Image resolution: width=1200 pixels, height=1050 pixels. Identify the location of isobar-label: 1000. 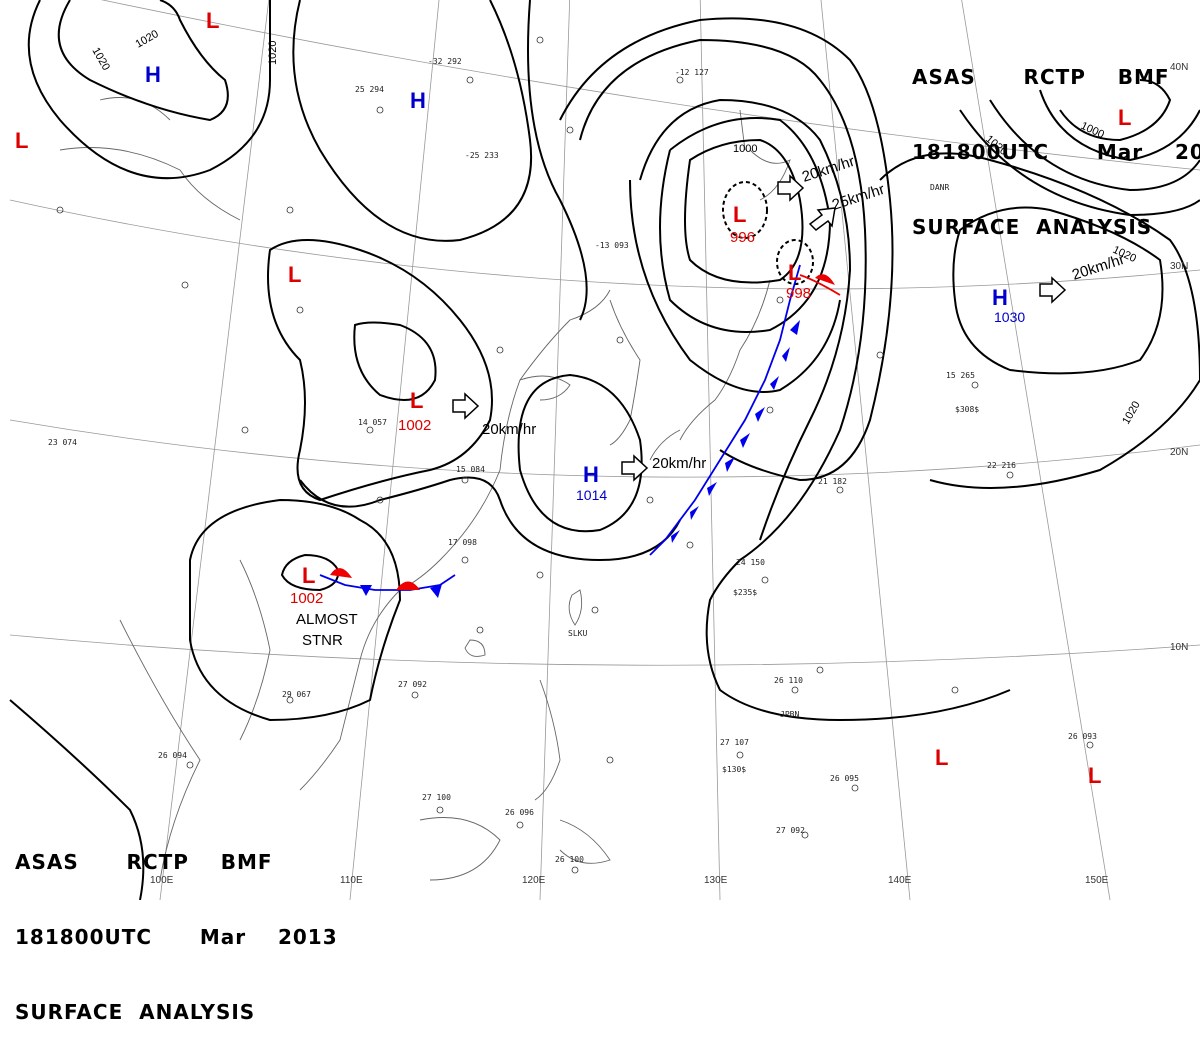
(745, 149).